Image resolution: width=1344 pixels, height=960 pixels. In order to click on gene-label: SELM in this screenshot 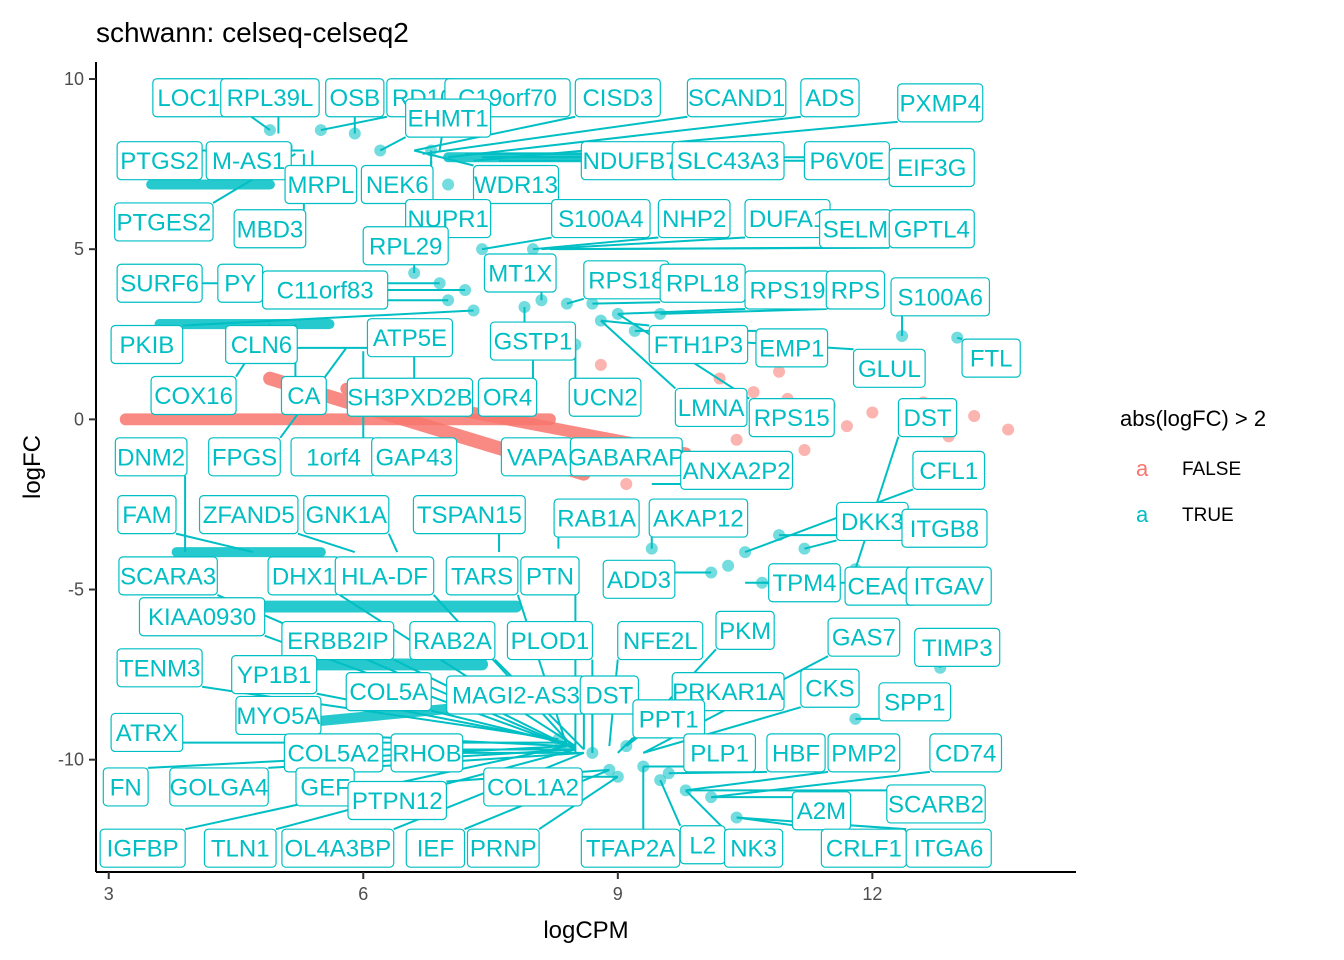, I will do `click(855, 229)`.